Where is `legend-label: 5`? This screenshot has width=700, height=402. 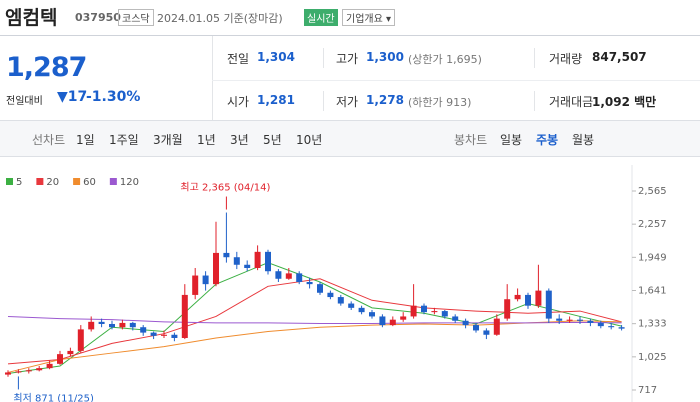 legend-label: 5 is located at coordinates (19, 182).